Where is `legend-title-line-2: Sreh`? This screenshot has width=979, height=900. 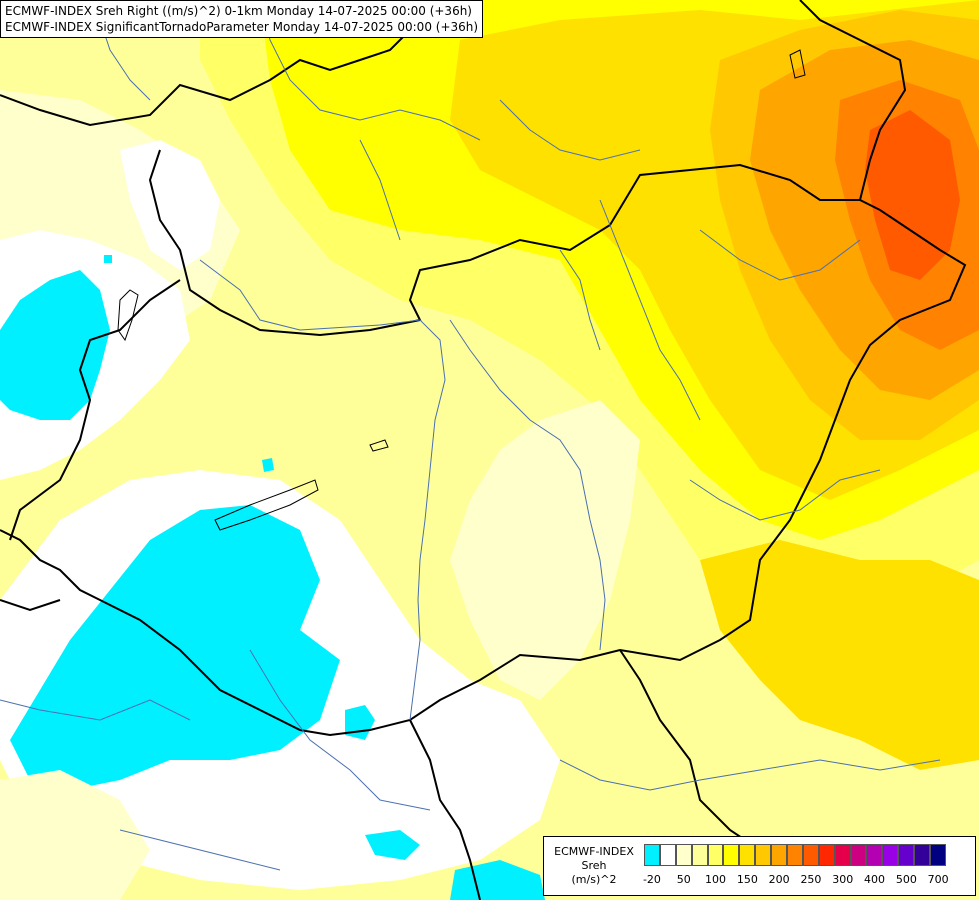 legend-title-line-2: Sreh is located at coordinates (594, 865).